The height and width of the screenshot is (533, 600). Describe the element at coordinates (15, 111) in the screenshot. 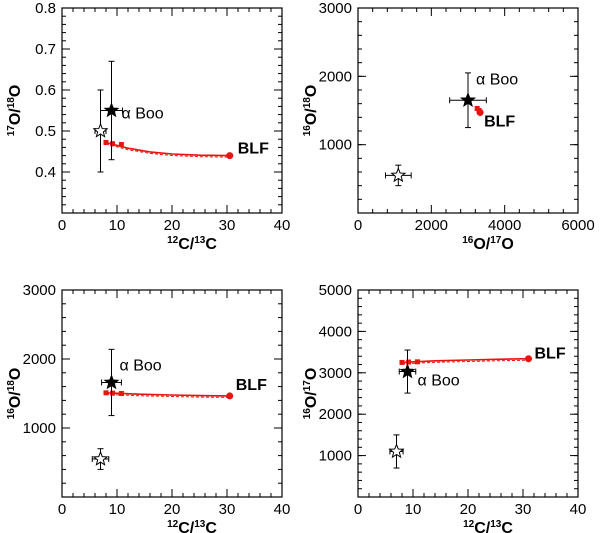

I see `y-axis-label: 17O/18O` at that location.